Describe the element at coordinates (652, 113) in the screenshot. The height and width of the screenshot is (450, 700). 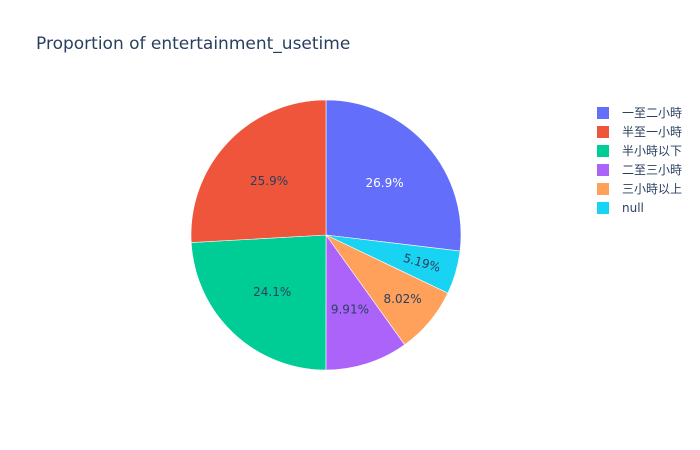
I see `legend-label: 一至二小時` at that location.